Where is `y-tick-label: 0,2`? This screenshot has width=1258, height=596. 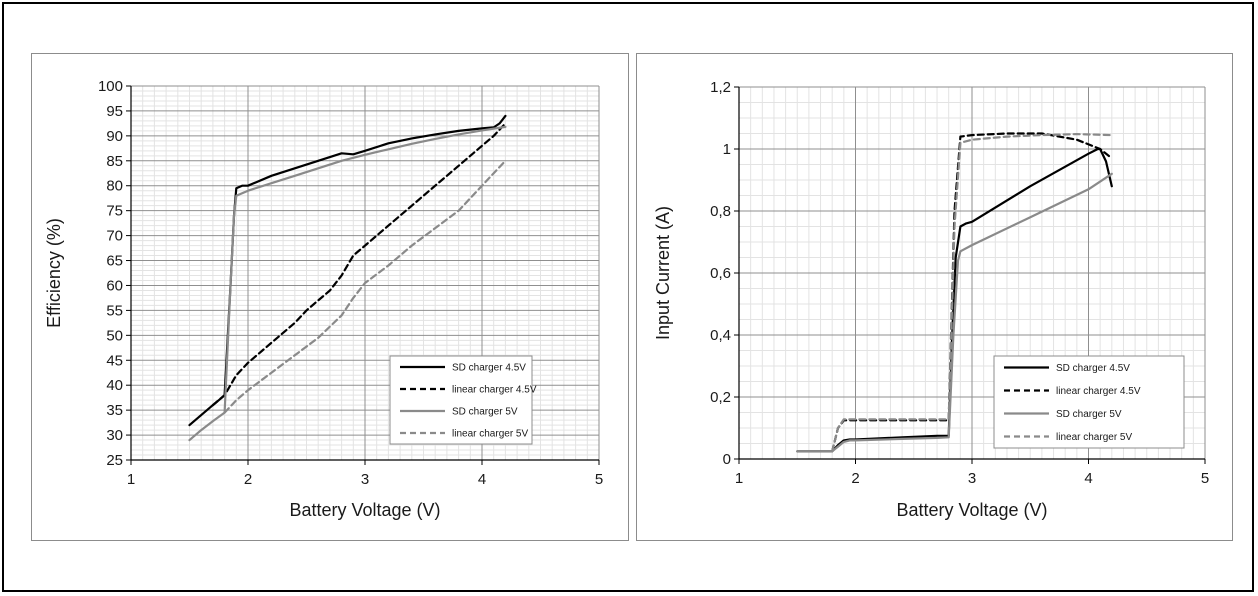 y-tick-label: 0,2 is located at coordinates (720, 397).